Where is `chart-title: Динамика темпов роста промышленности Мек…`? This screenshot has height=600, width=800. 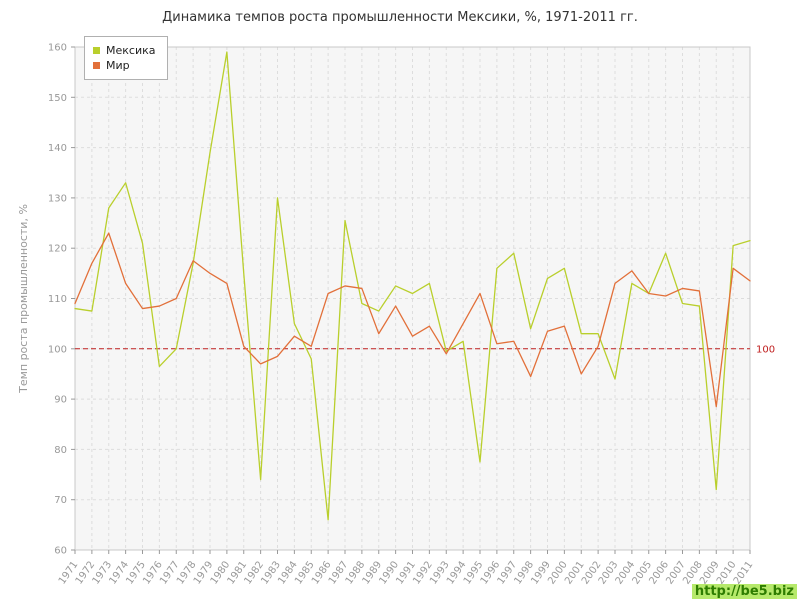
chart-title: Динамика темпов роста промышленности Мек… is located at coordinates (400, 17).